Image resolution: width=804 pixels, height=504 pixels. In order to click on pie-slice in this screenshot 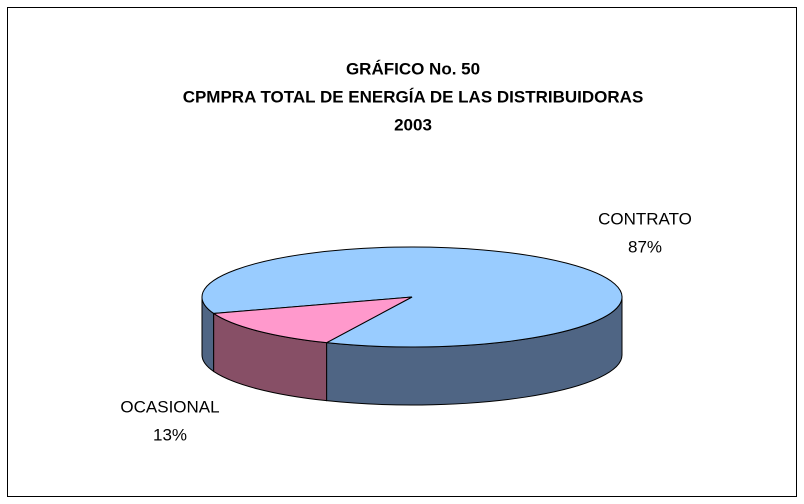, I will do `click(312, 320)`.